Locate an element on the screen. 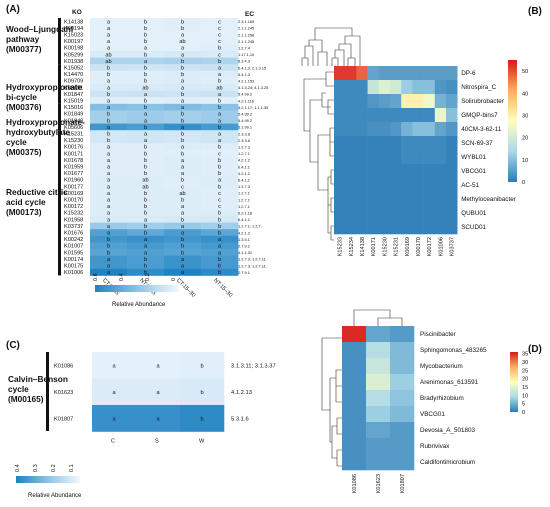 The image size is (550, 507). legend-b-tick: 40 is located at coordinates (525, 94).